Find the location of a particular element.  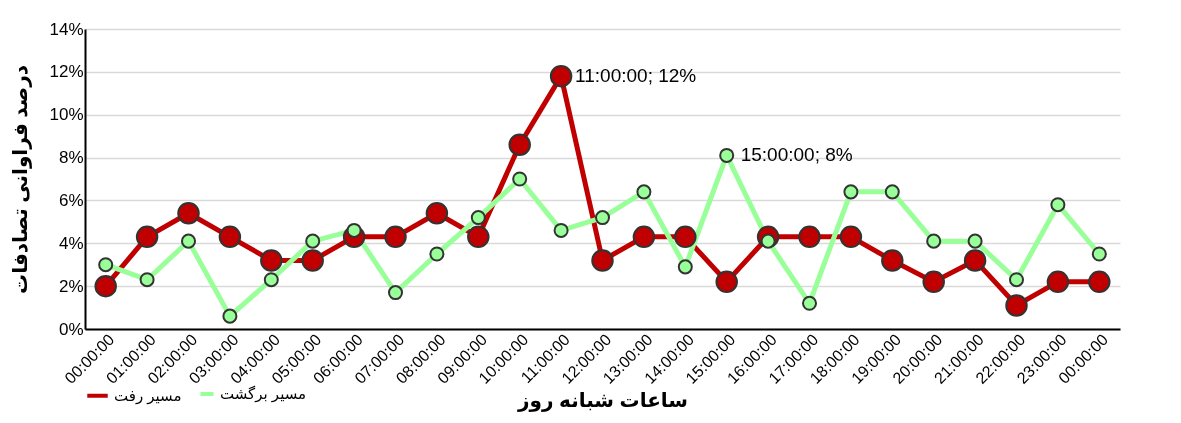

y-axis-title: درصد فراوانی تصادفات is located at coordinates (21, 179).